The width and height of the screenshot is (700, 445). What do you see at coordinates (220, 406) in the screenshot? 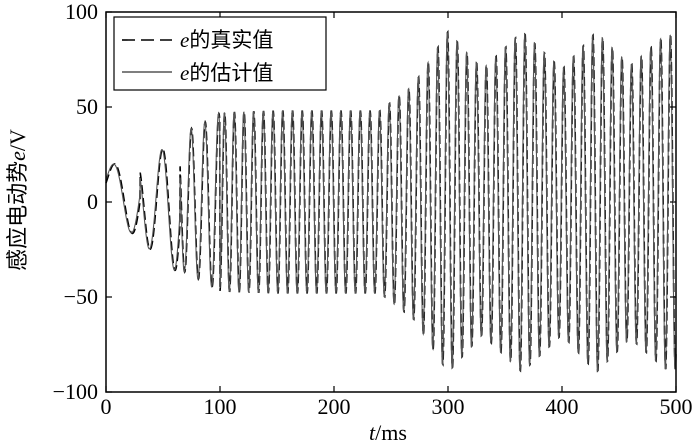
I see `x-tick-label: 100` at bounding box center [220, 406].